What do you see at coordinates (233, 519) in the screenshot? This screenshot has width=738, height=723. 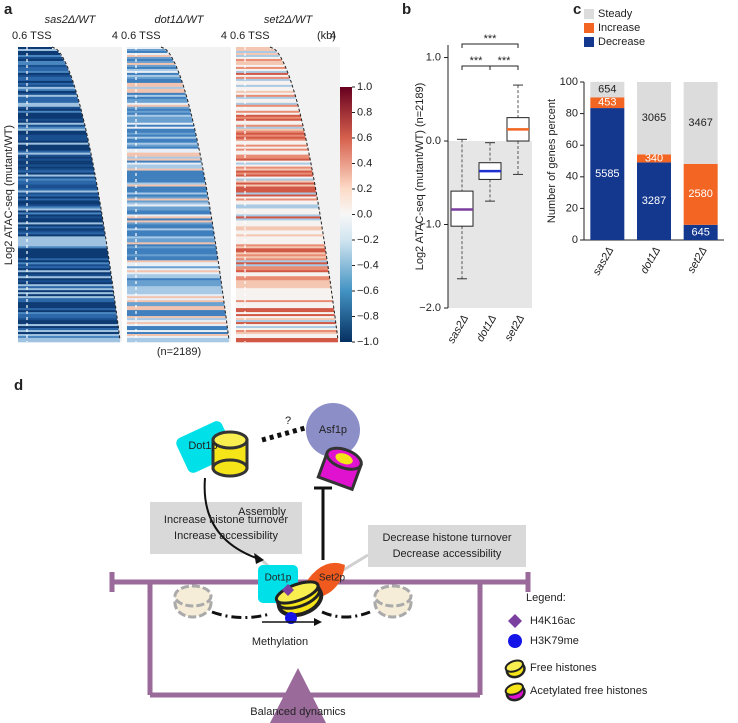 I see `arrow` at bounding box center [233, 519].